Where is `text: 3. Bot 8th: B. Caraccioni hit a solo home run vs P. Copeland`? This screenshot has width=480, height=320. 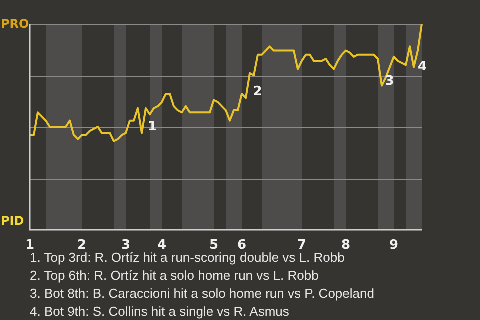
text: 3. Bot 8th: B. Caraccioni hit a solo home run vs P. Copeland is located at coordinates (202, 294).